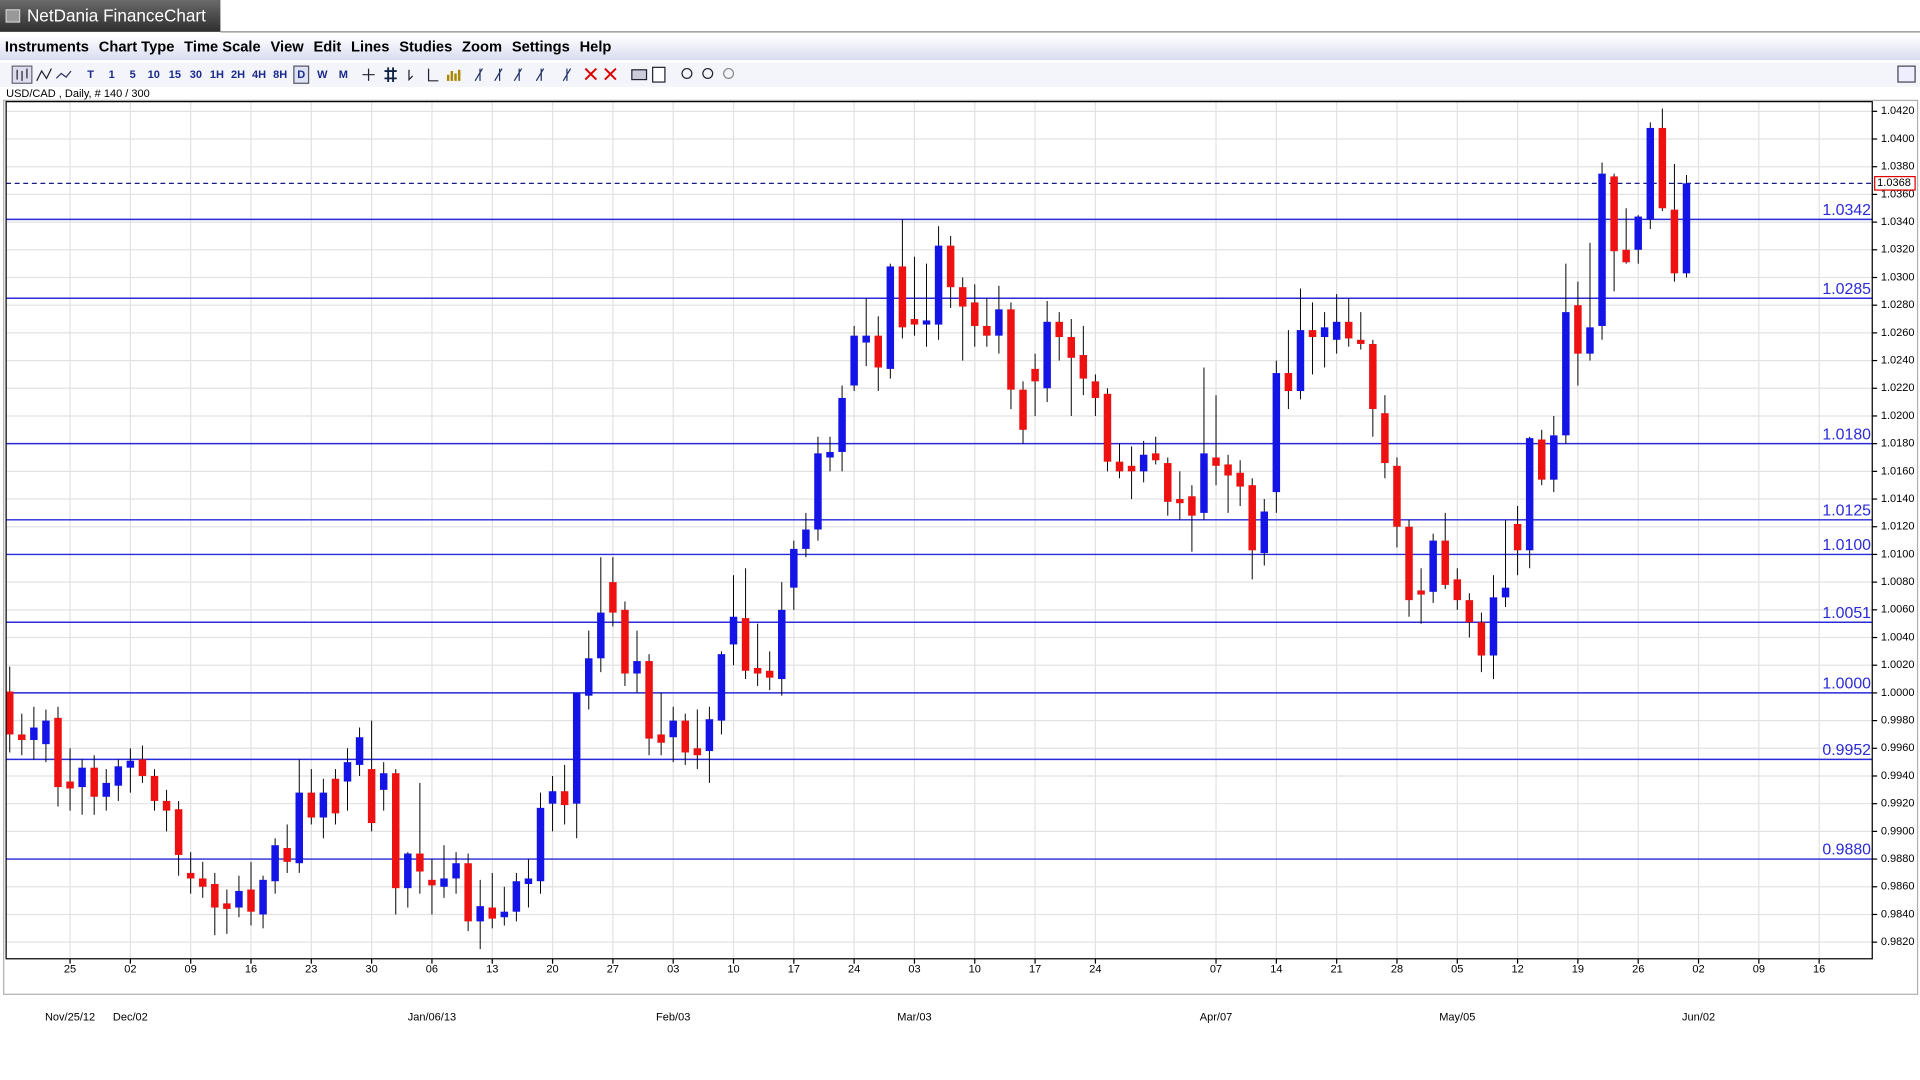 This screenshot has width=1920, height=1080. What do you see at coordinates (217, 75) in the screenshot?
I see `time-button: 1H` at bounding box center [217, 75].